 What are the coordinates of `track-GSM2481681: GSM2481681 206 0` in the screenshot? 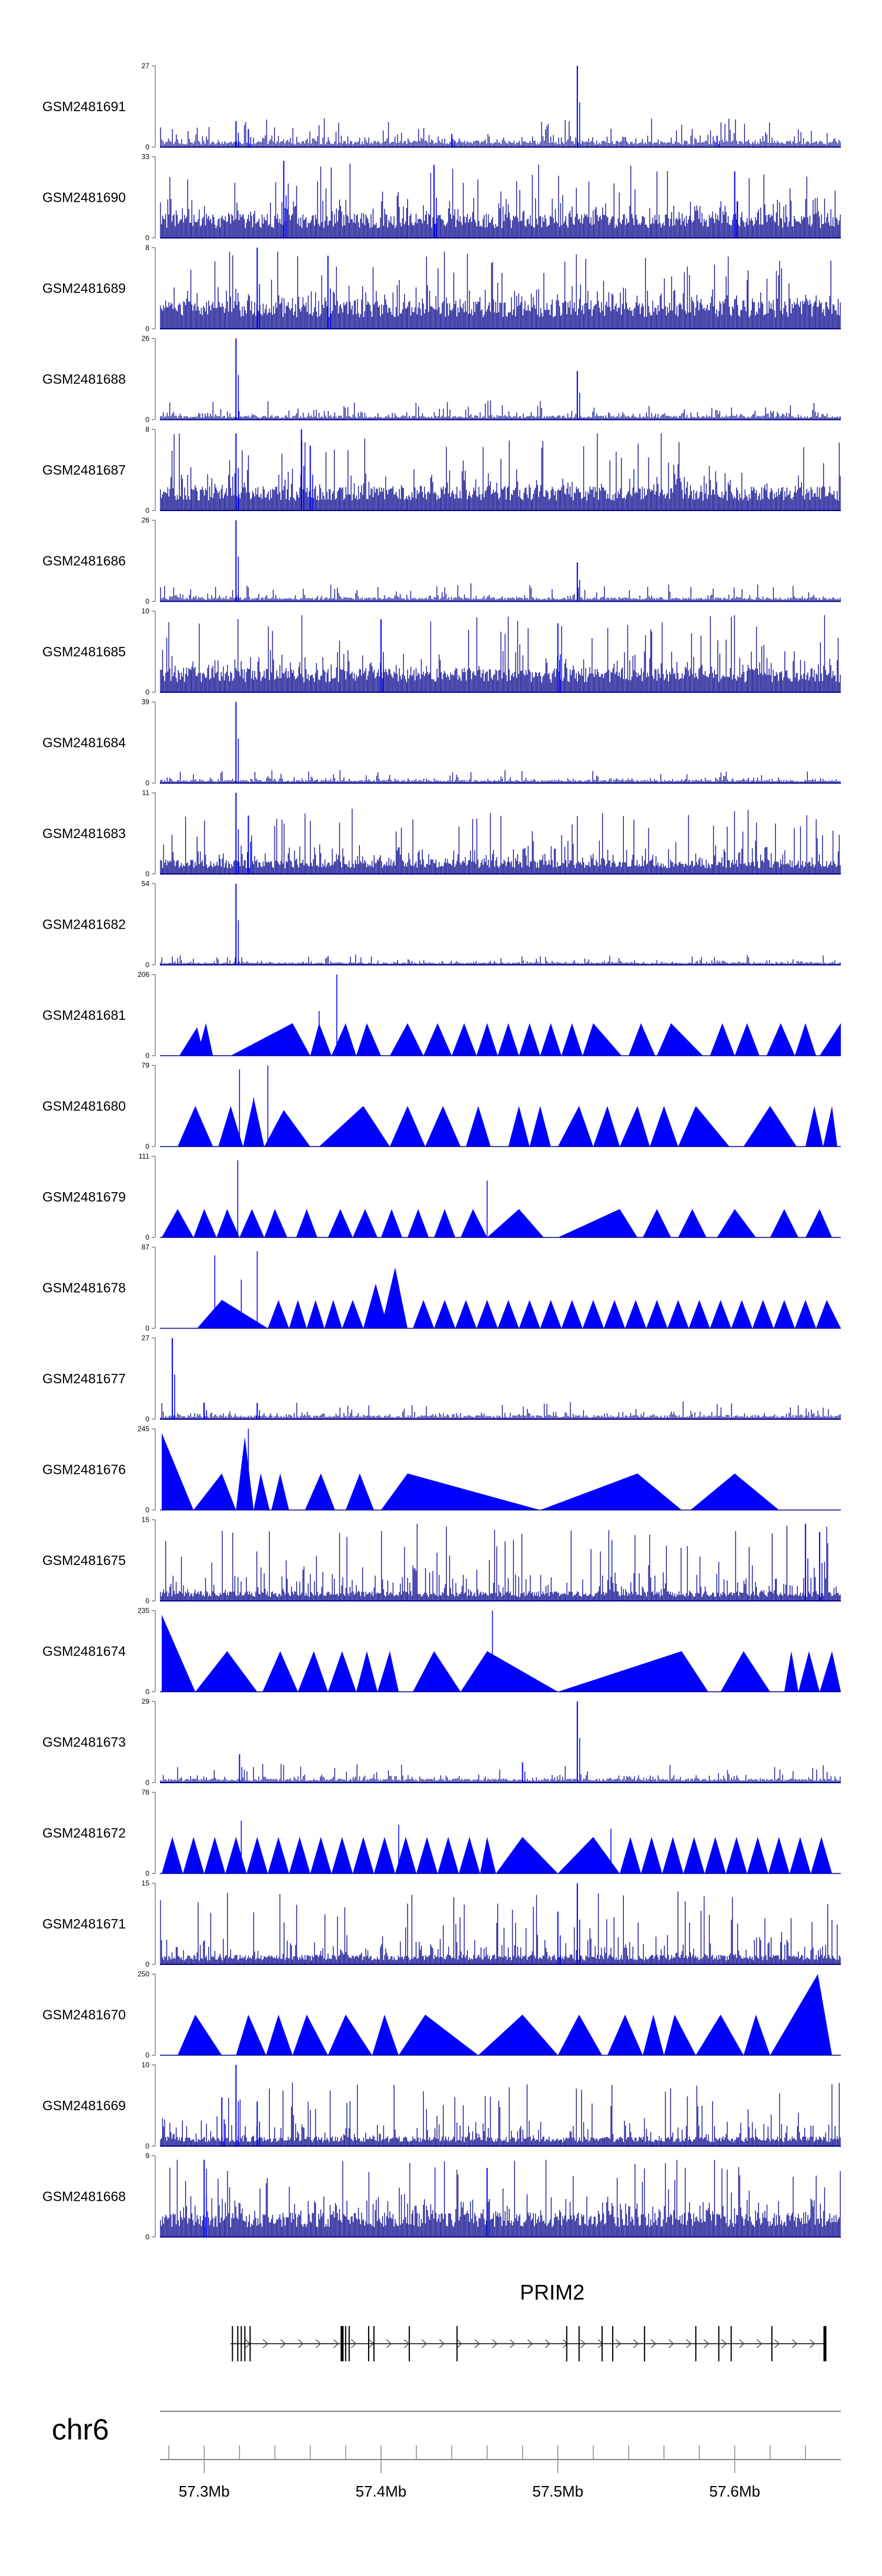 It's located at (441, 1015).